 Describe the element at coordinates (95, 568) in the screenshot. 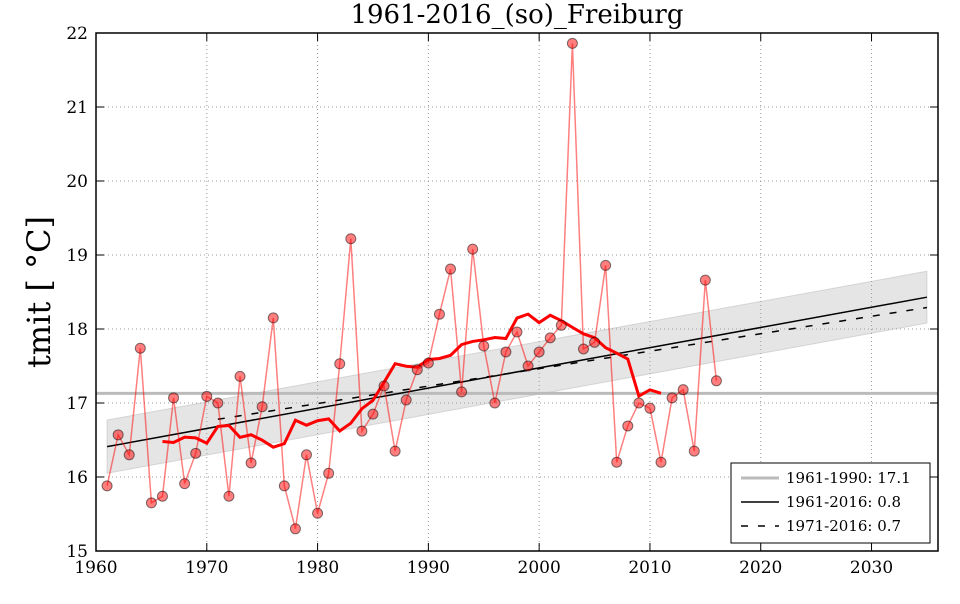

I see `x-tick-label: 1960` at that location.